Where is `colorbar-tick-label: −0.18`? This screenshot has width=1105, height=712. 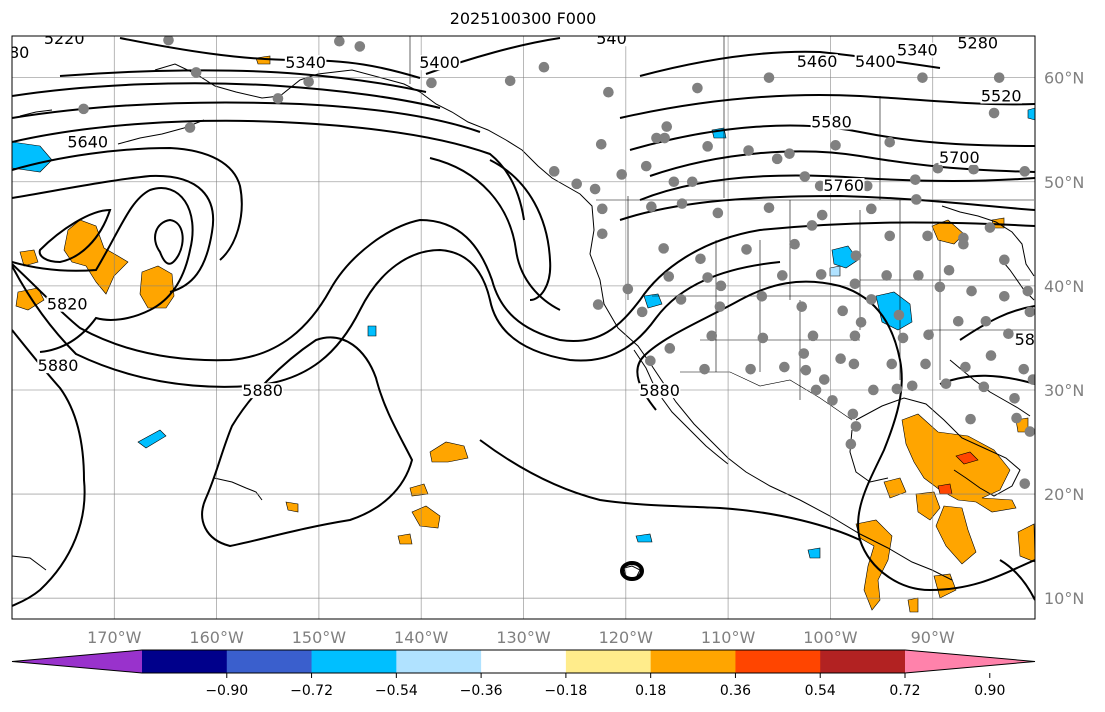
colorbar-tick-label: −0.18 is located at coordinates (565, 691).